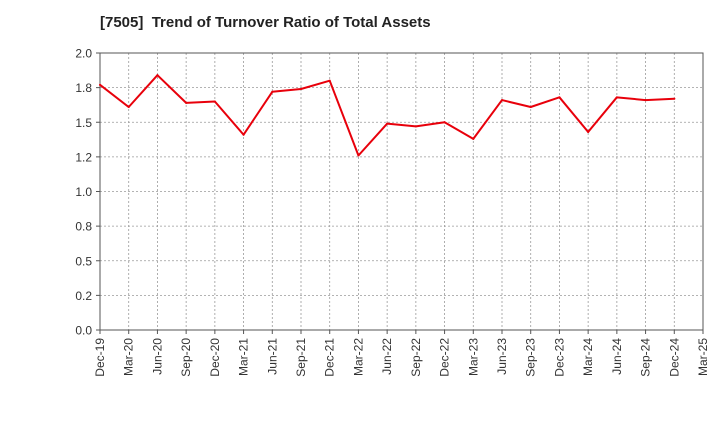 Image resolution: width=720 pixels, height=440 pixels. Describe the element at coordinates (588, 357) in the screenshot. I see `x-tick-label: Mar-24` at that location.